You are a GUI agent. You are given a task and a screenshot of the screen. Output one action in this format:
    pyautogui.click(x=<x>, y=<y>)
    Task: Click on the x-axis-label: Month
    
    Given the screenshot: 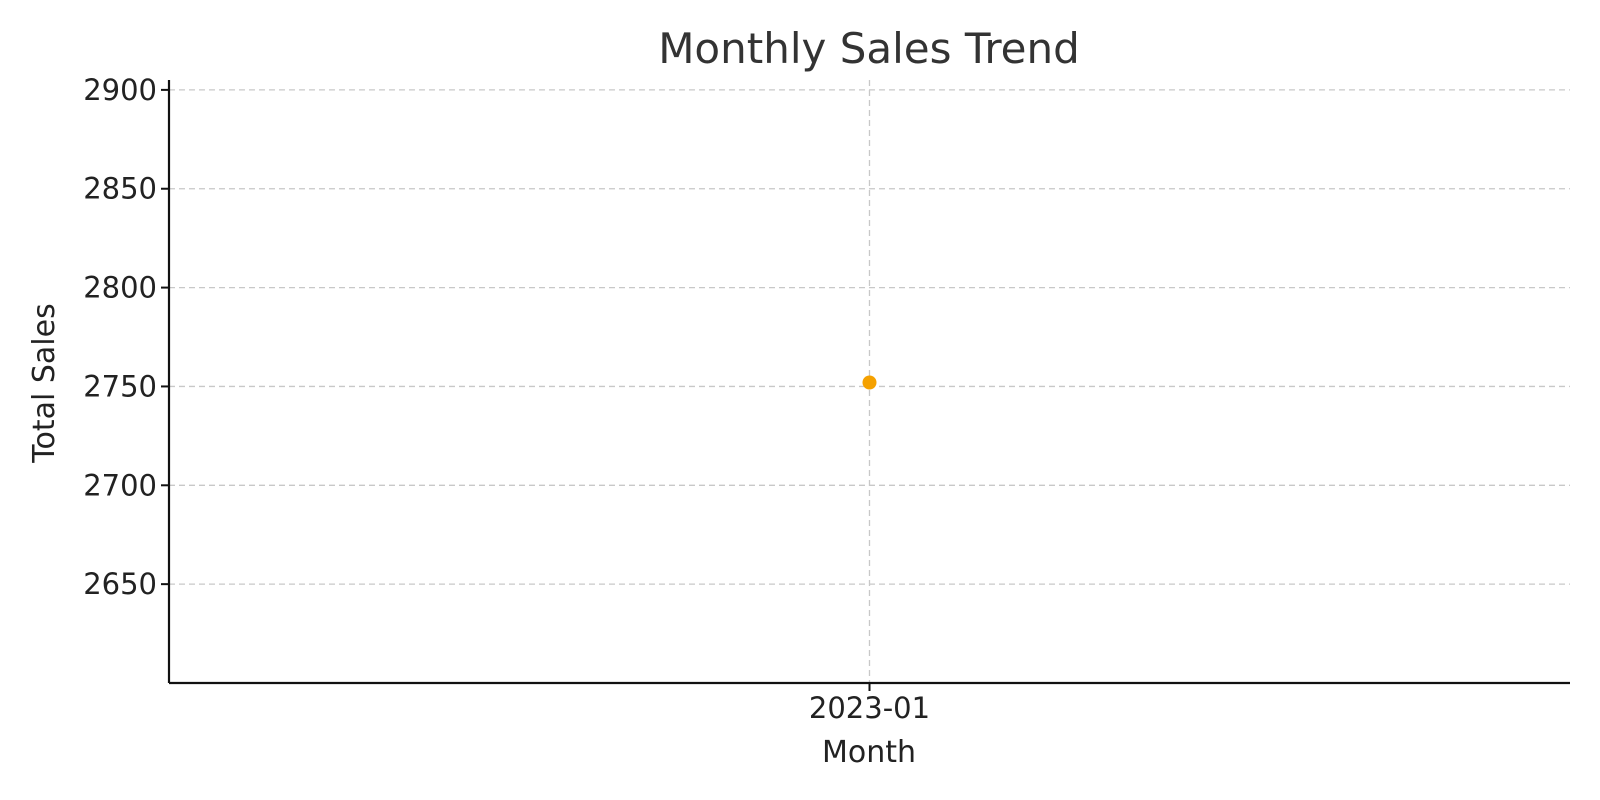 What is the action you would take?
    pyautogui.click(x=869, y=752)
    